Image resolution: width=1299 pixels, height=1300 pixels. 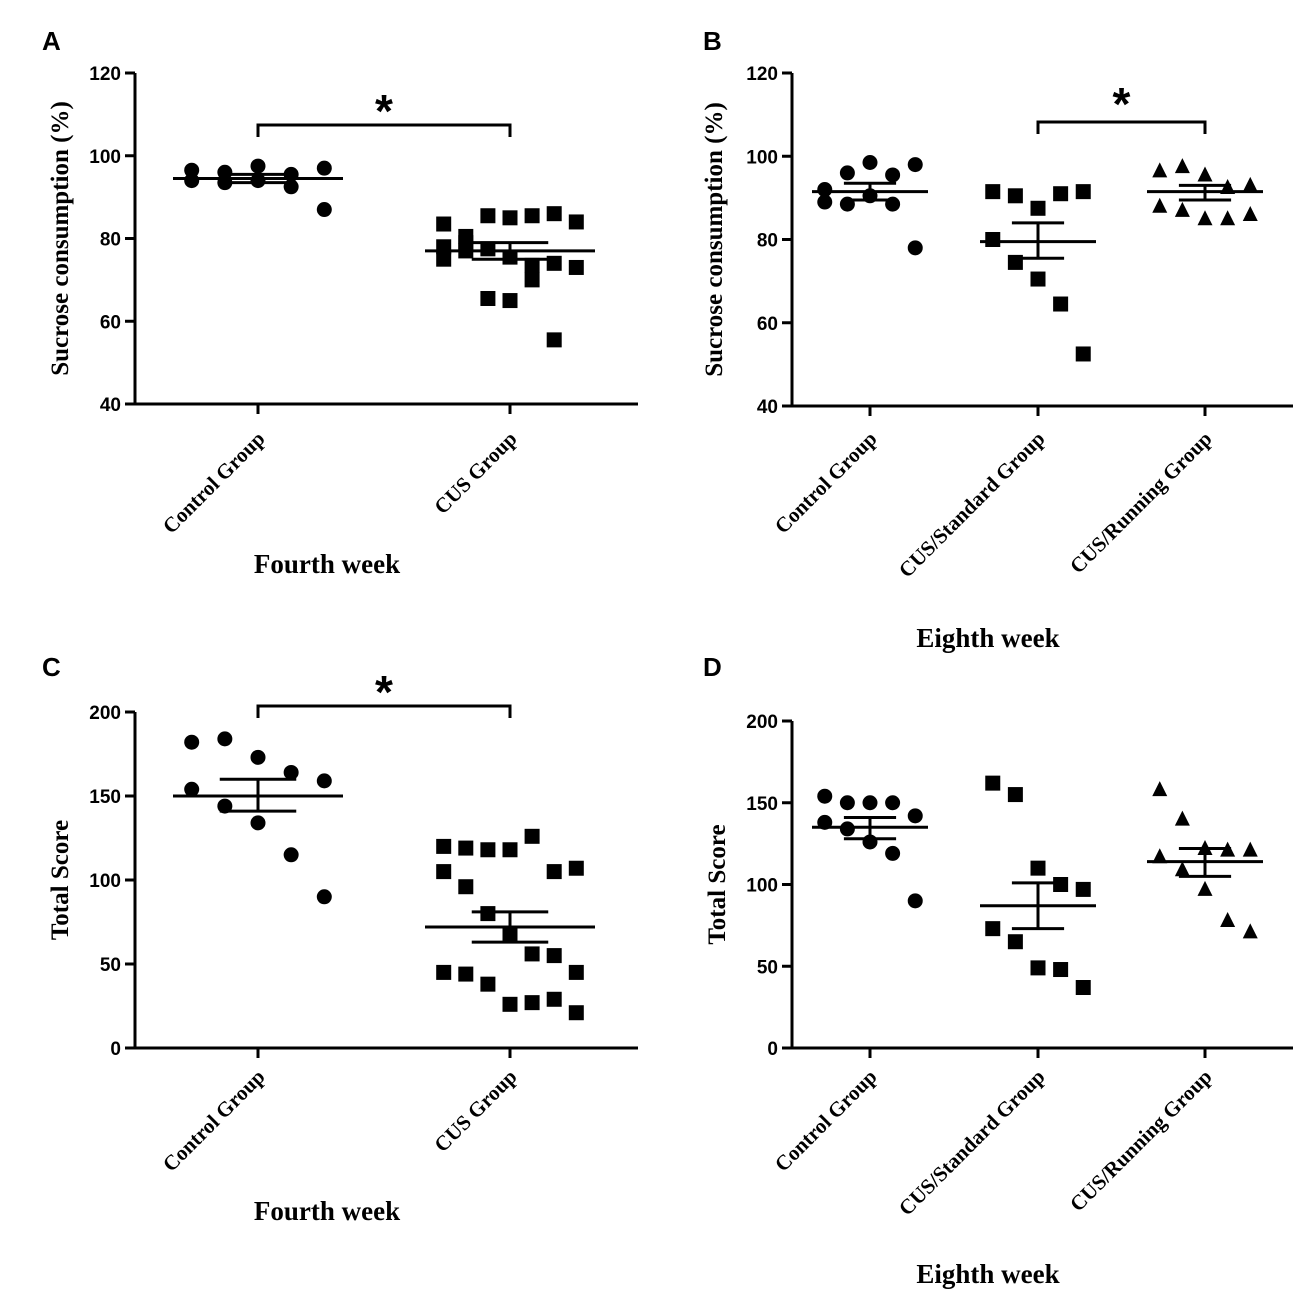 I want to click on y-tick-label: 40, so click(x=110, y=405).